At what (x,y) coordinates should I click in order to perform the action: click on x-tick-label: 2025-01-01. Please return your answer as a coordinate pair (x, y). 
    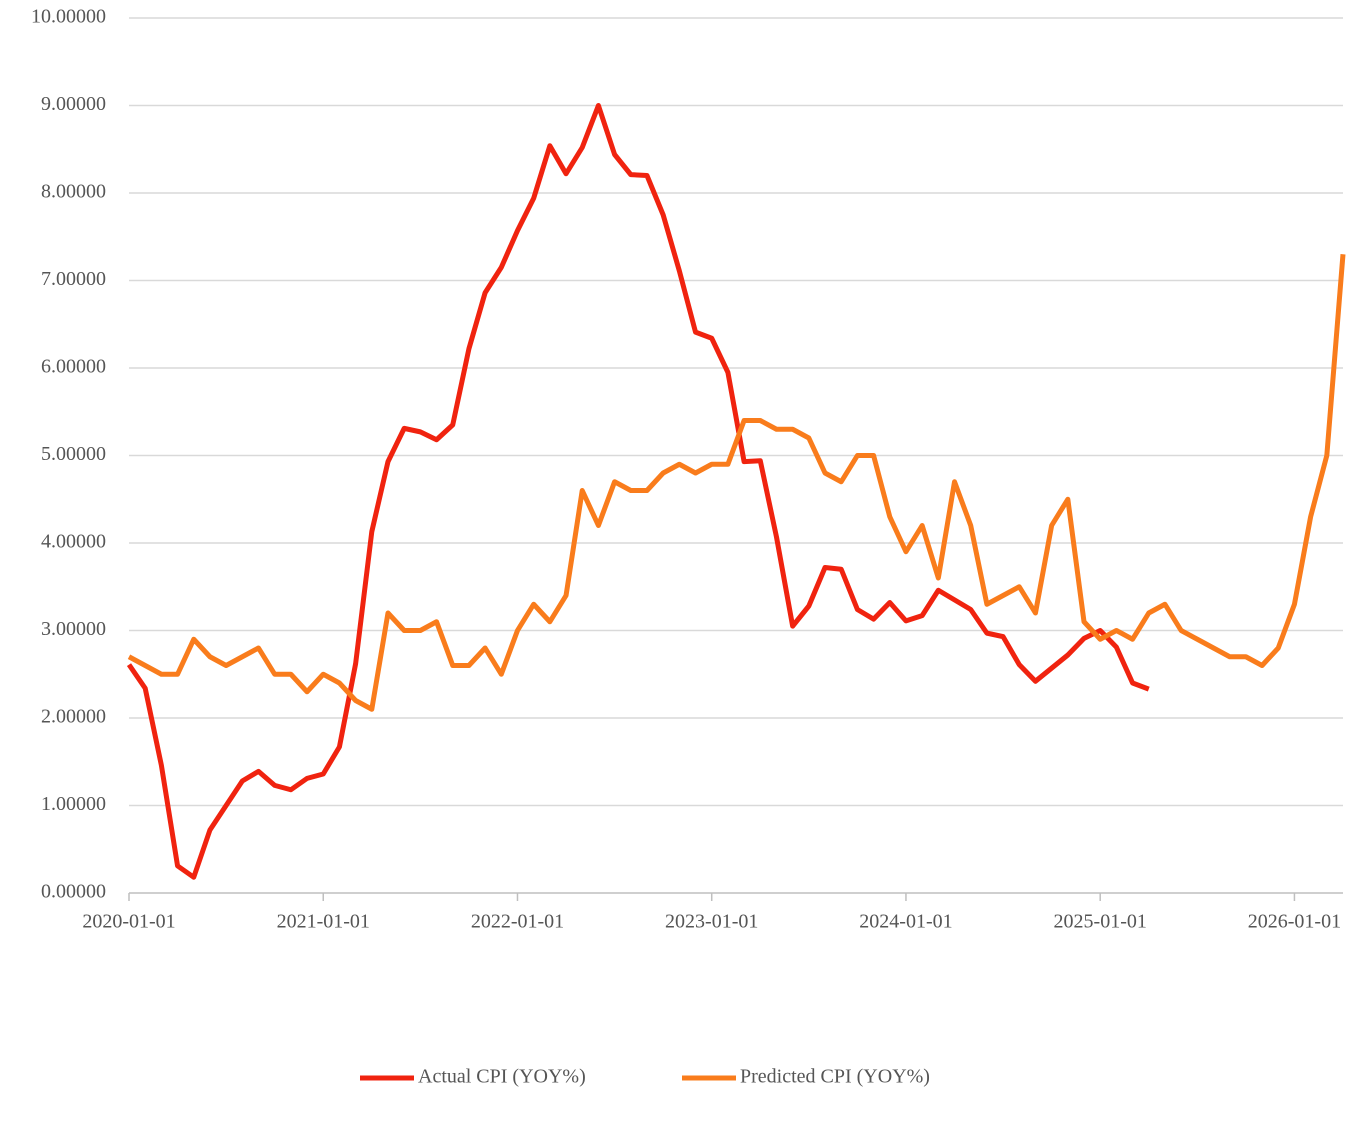
    Looking at the image, I should click on (1100, 922).